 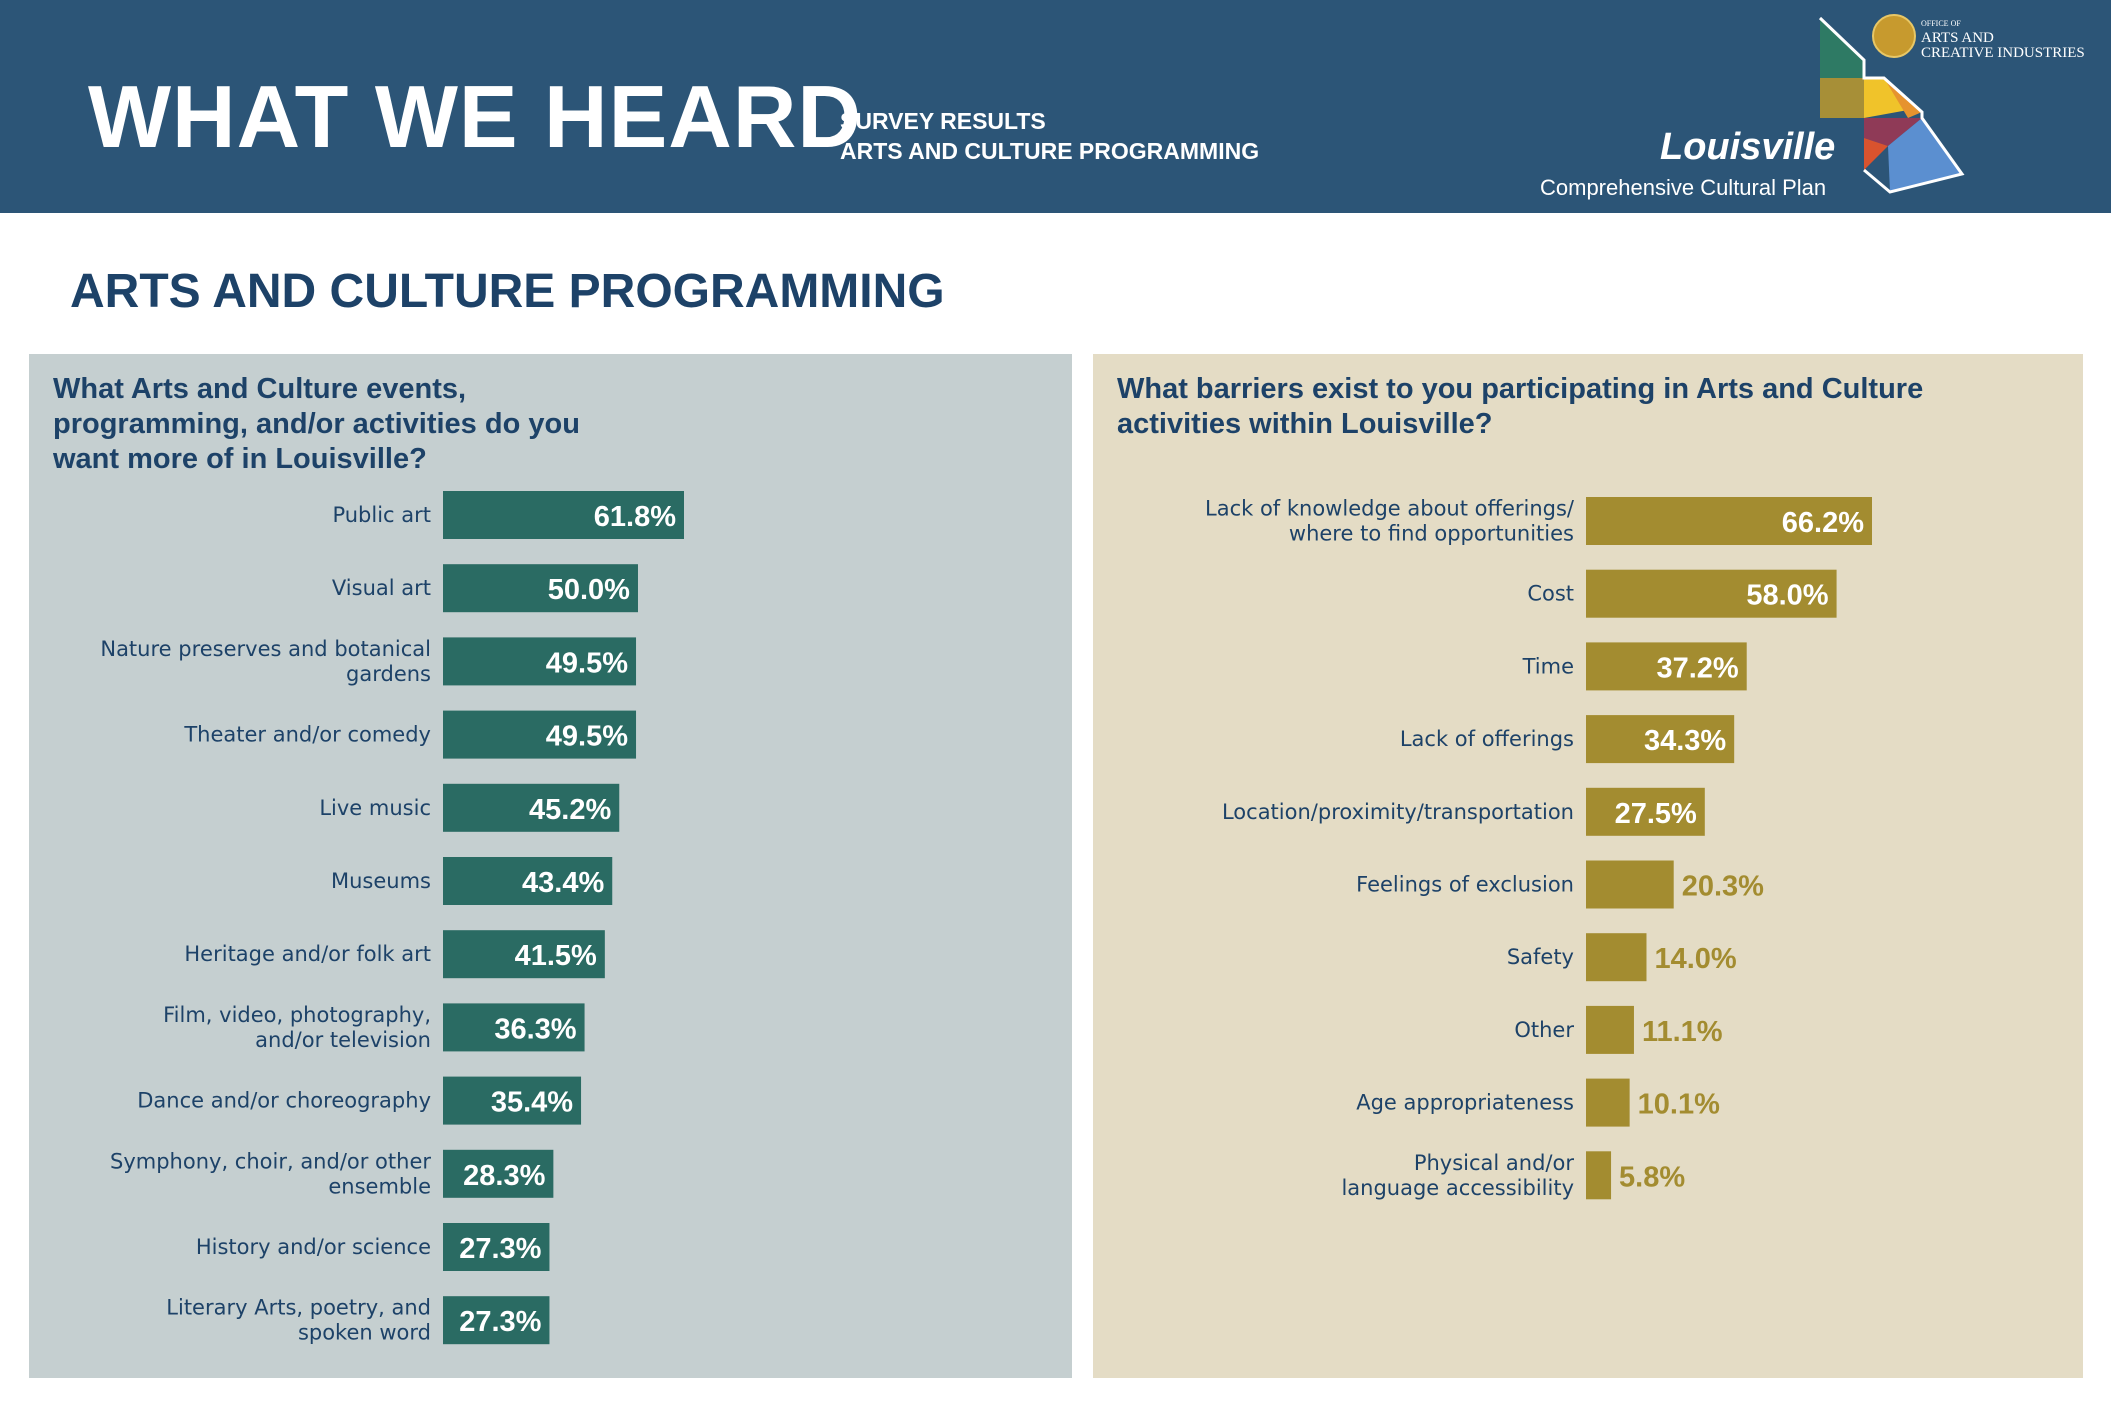 What do you see at coordinates (298, 1308) in the screenshot?
I see `category-label: Literary Arts, poetry, and` at bounding box center [298, 1308].